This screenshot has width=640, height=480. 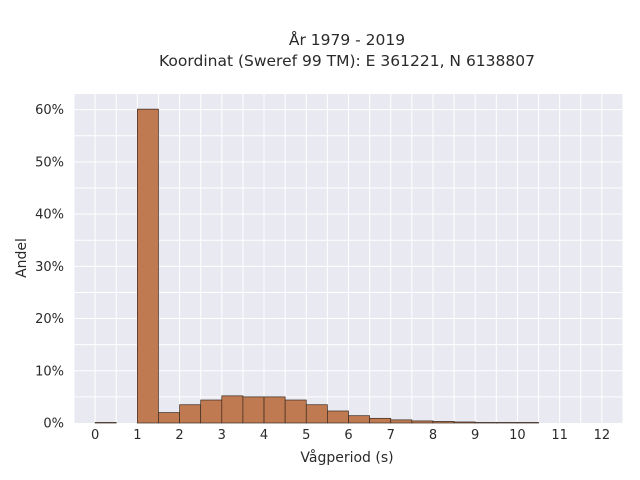 What do you see at coordinates (475, 435) in the screenshot?
I see `x-tick-label: 9` at bounding box center [475, 435].